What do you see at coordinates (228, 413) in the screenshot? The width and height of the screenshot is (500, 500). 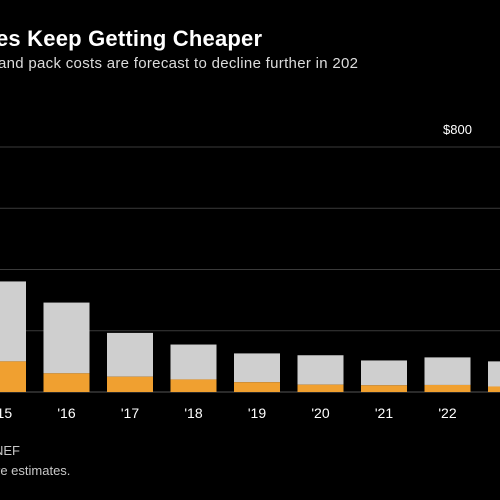 I see `x-tick-labels: '15'16'17'18'19'20'21'22'23` at bounding box center [228, 413].